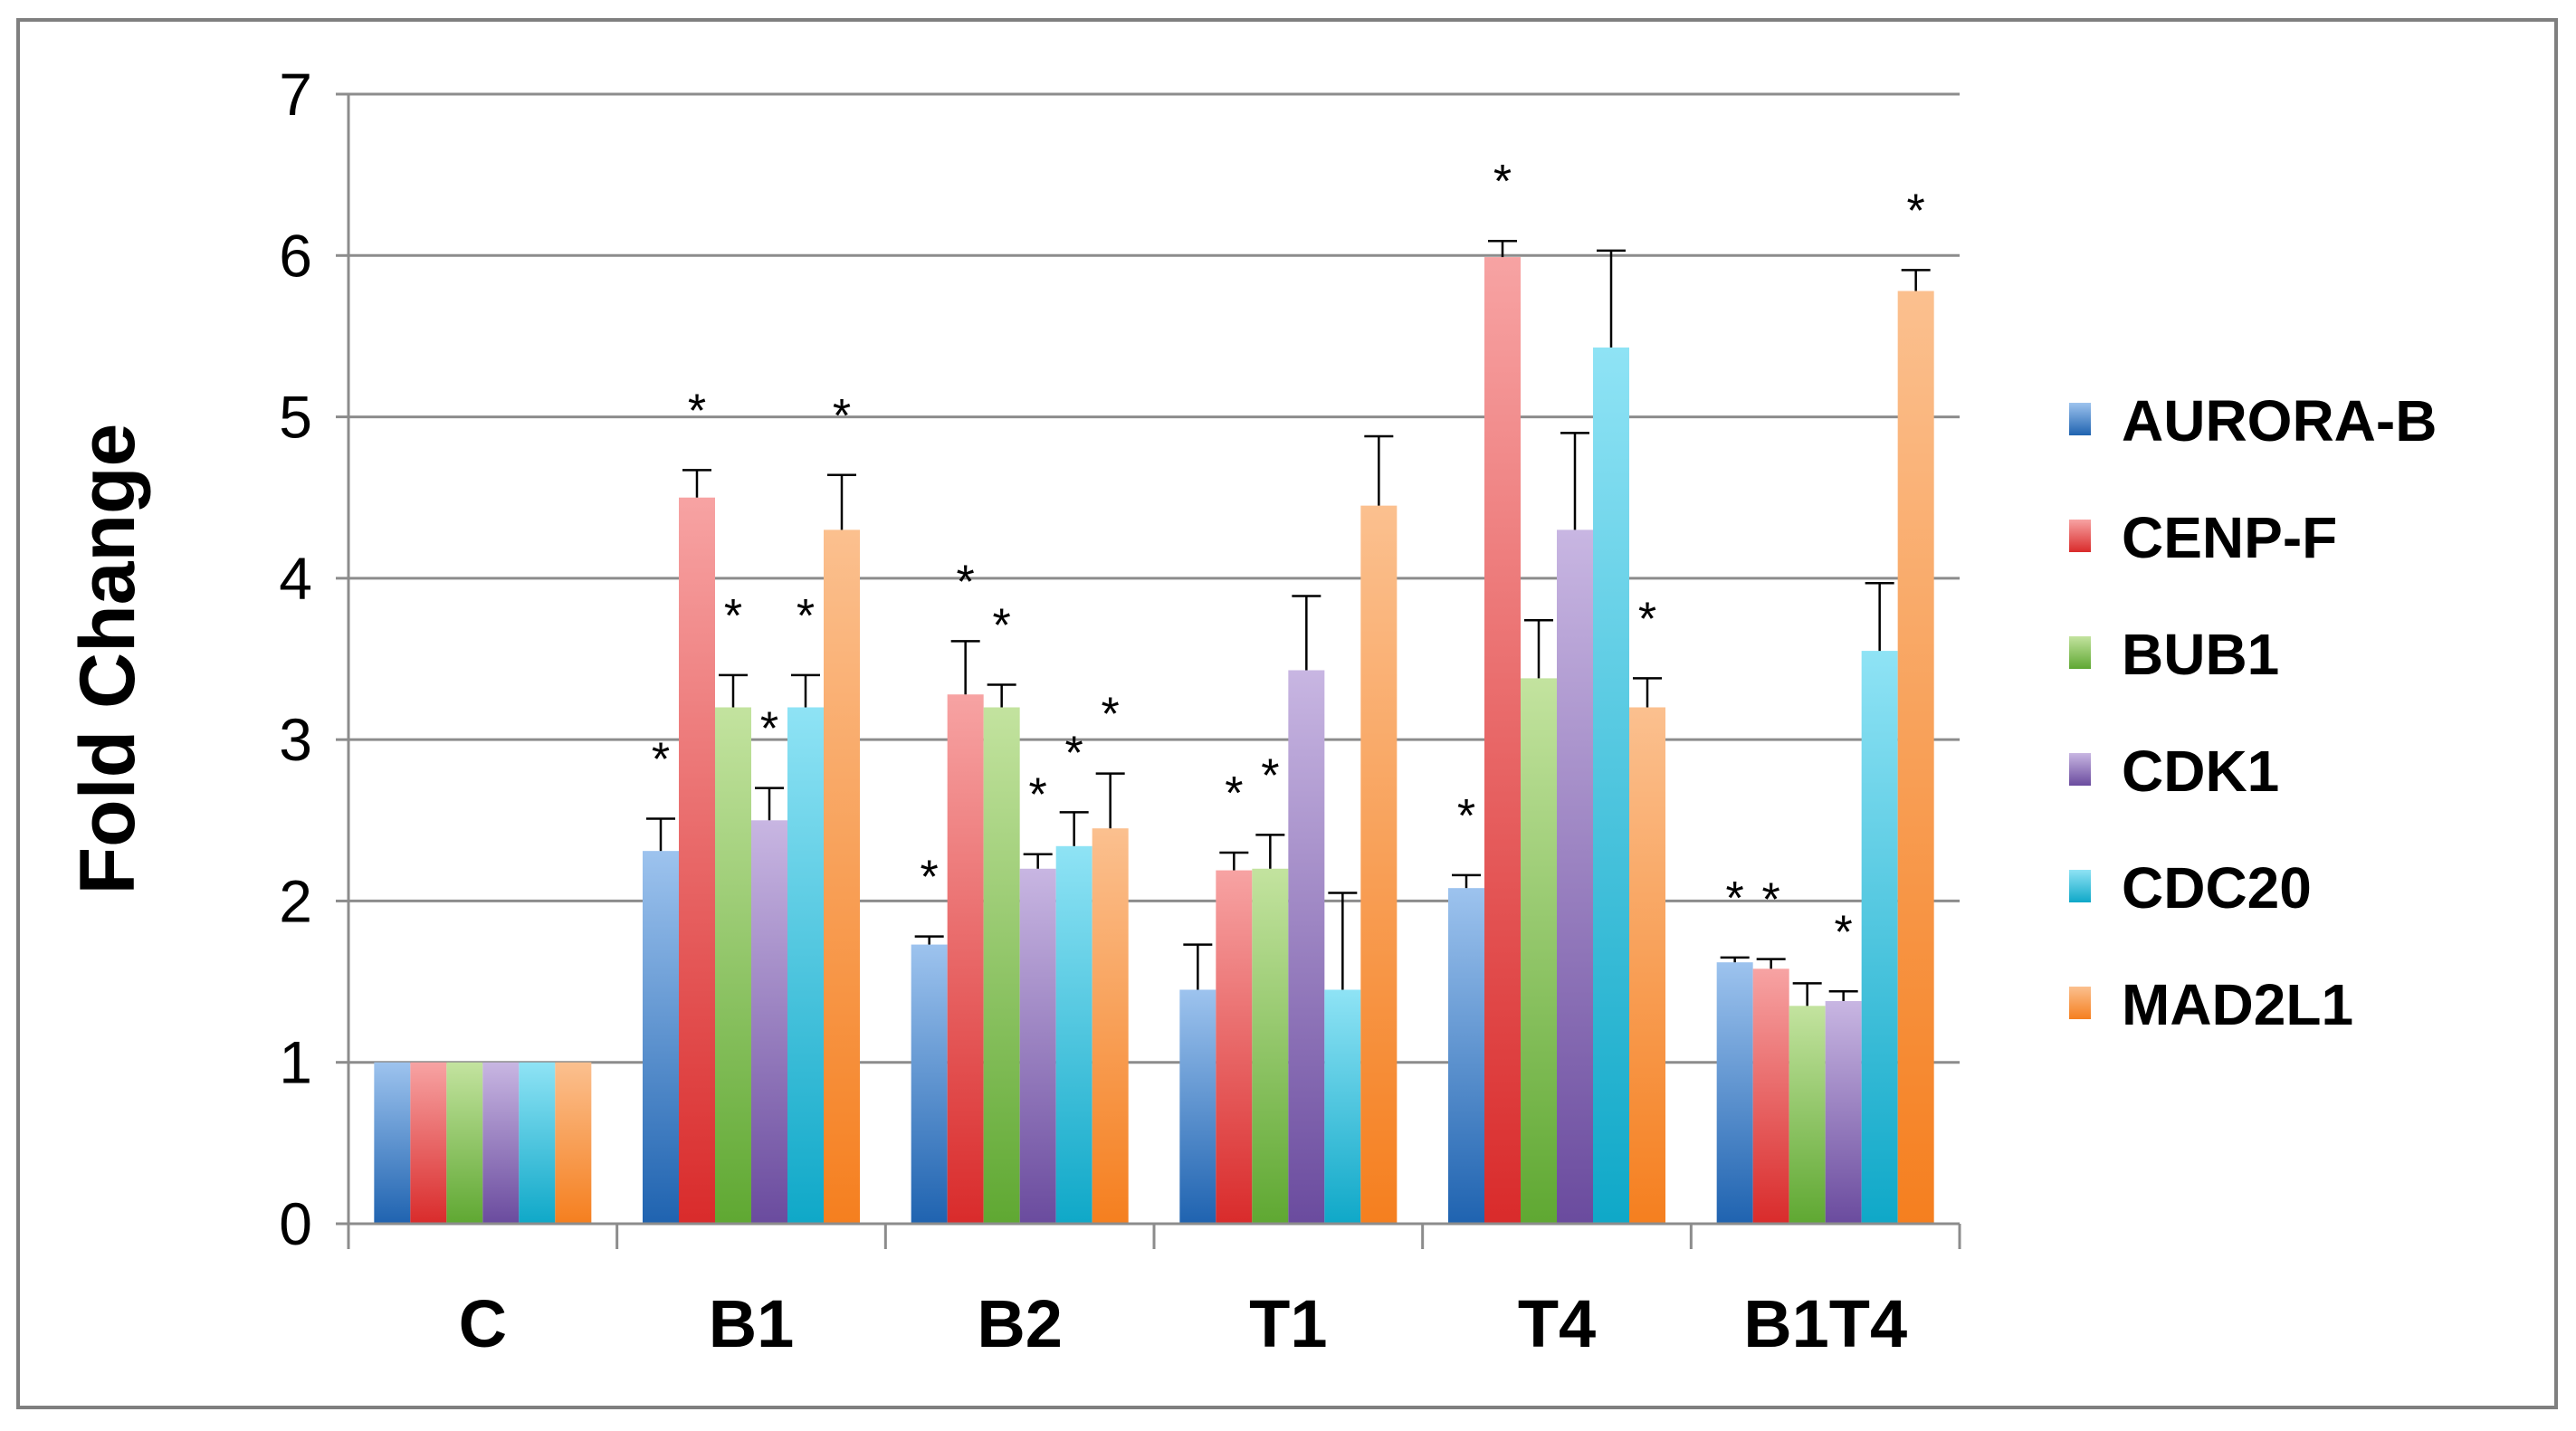 The width and height of the screenshot is (2576, 1431). I want to click on bar-cdc20-b1t4, so click(1880, 938).